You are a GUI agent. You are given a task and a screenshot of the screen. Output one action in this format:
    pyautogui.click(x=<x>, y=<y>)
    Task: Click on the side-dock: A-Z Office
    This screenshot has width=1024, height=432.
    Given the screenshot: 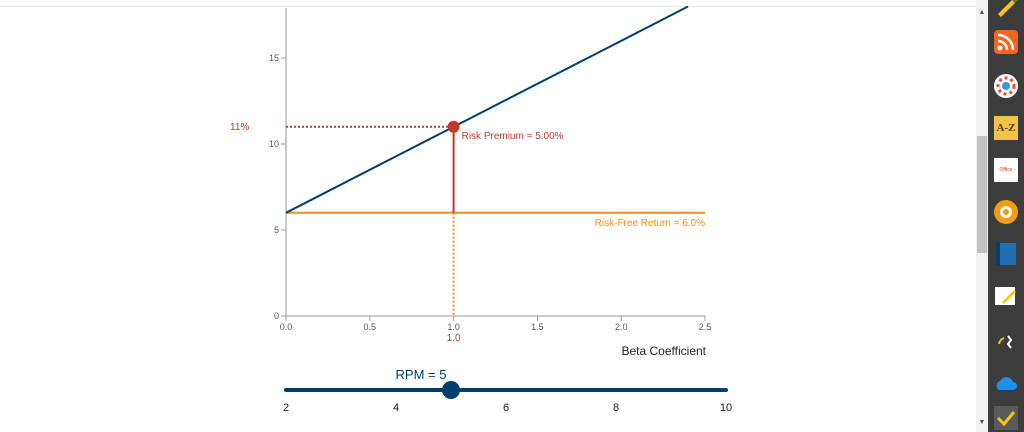 What is the action you would take?
    pyautogui.click(x=1006, y=216)
    